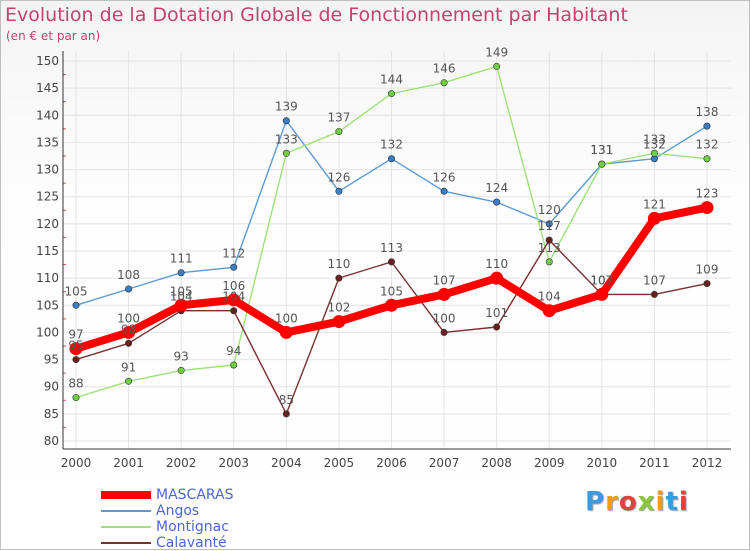  What do you see at coordinates (51, 360) in the screenshot?
I see `y-tick-label: 95` at bounding box center [51, 360].